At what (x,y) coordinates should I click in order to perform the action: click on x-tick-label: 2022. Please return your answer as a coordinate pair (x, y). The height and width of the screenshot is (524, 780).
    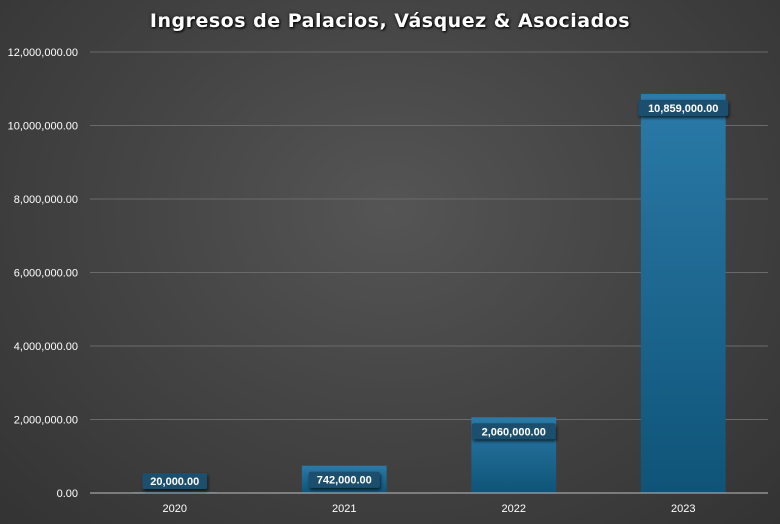
    Looking at the image, I should click on (514, 509).